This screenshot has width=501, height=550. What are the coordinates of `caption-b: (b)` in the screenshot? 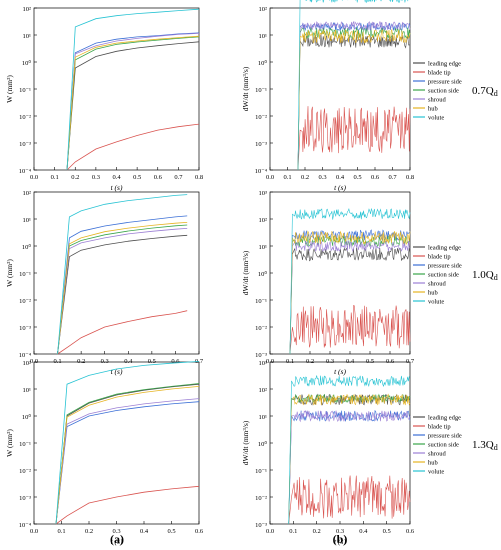 It's located at (340, 539).